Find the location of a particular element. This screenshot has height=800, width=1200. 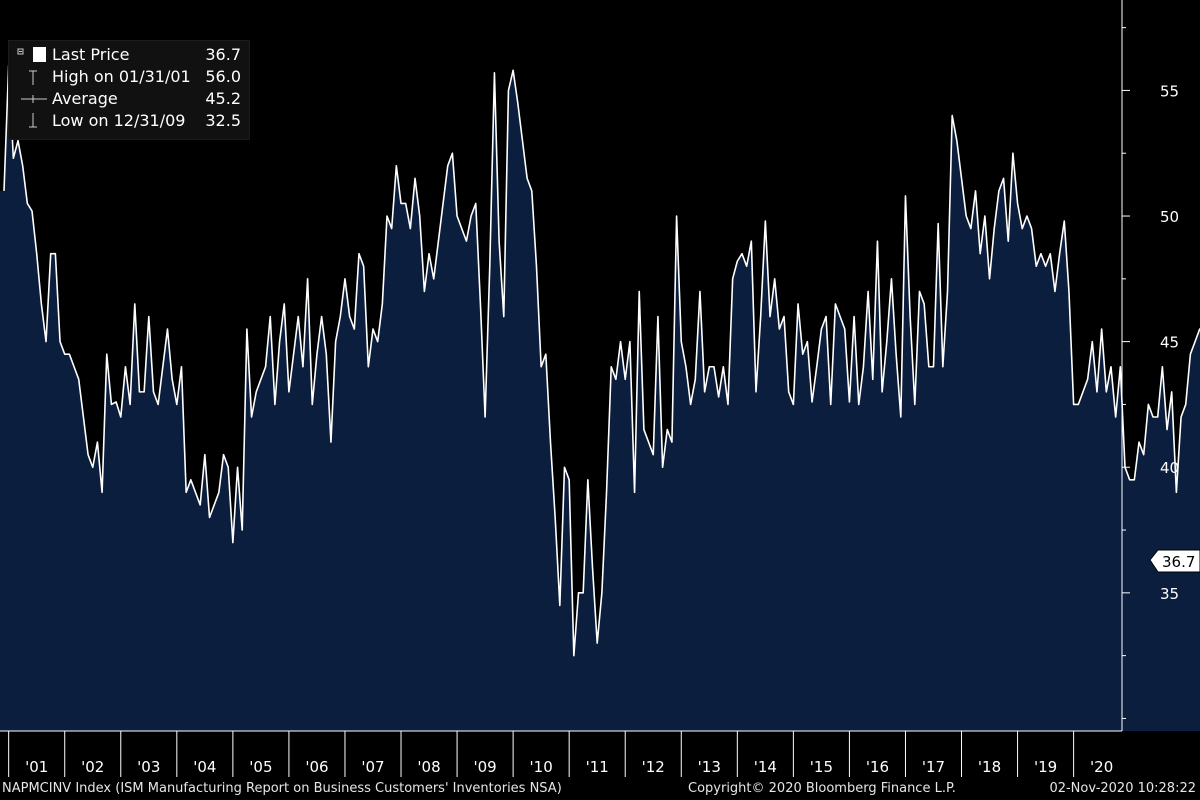

y-tick-label: 50 is located at coordinates (1169, 217).